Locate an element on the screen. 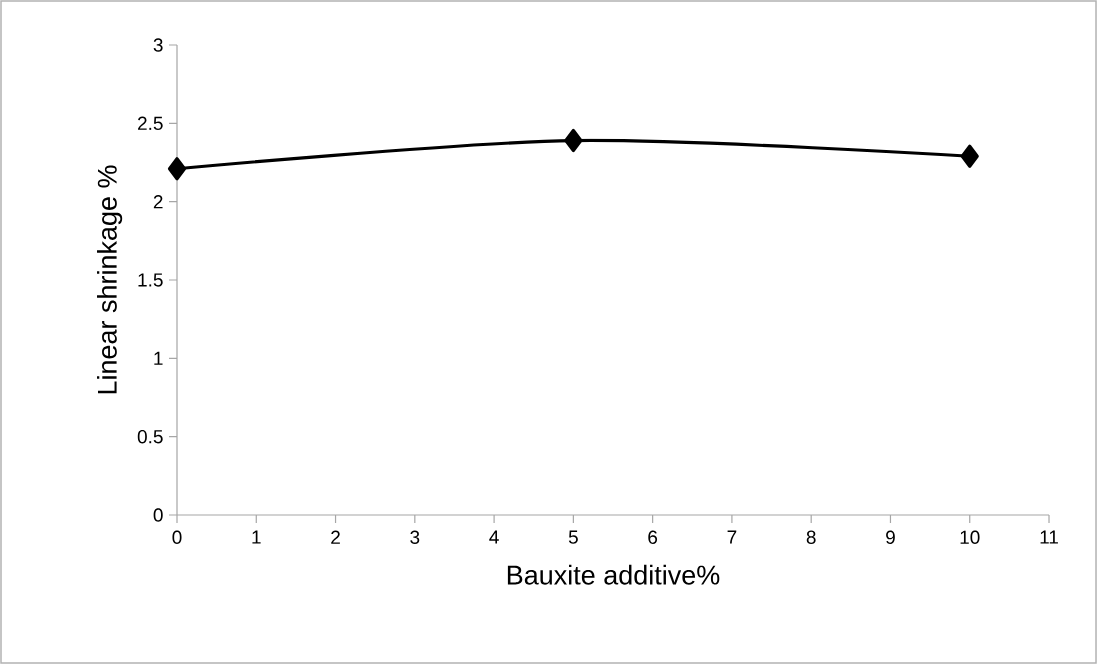 The image size is (1097, 664). x-tick-label: 10 is located at coordinates (970, 537).